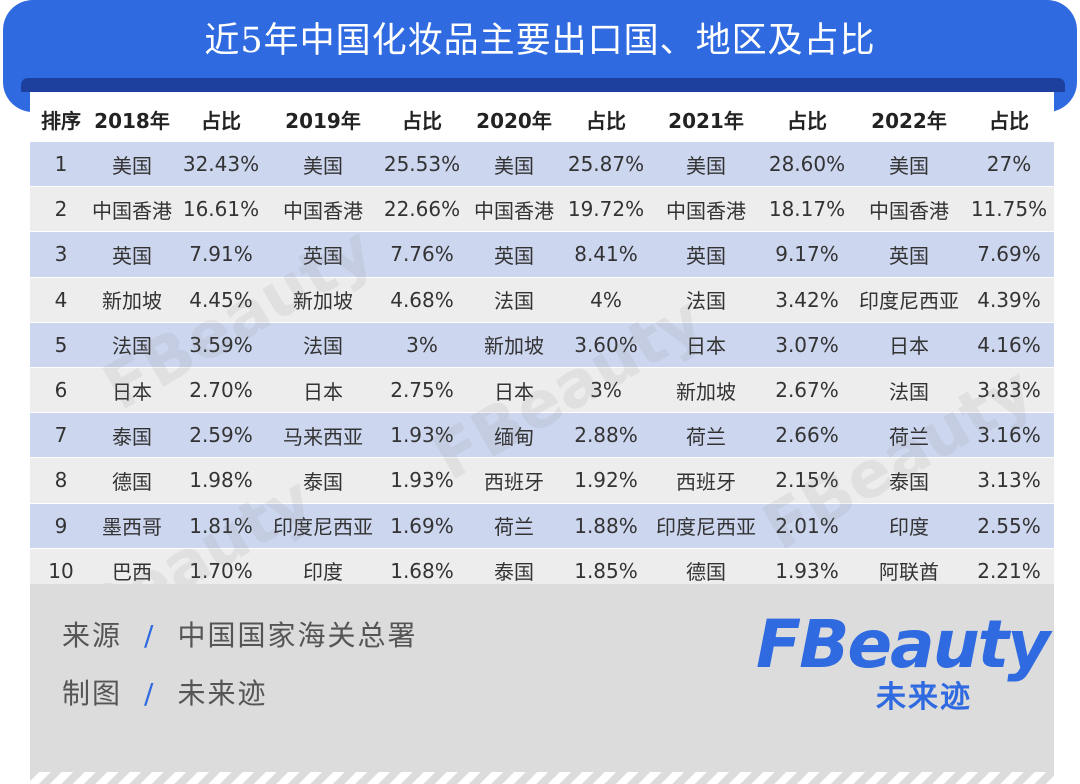 The image size is (1080, 784). Describe the element at coordinates (903, 644) in the screenshot. I see `logo-wordmark: FBeauty` at that location.